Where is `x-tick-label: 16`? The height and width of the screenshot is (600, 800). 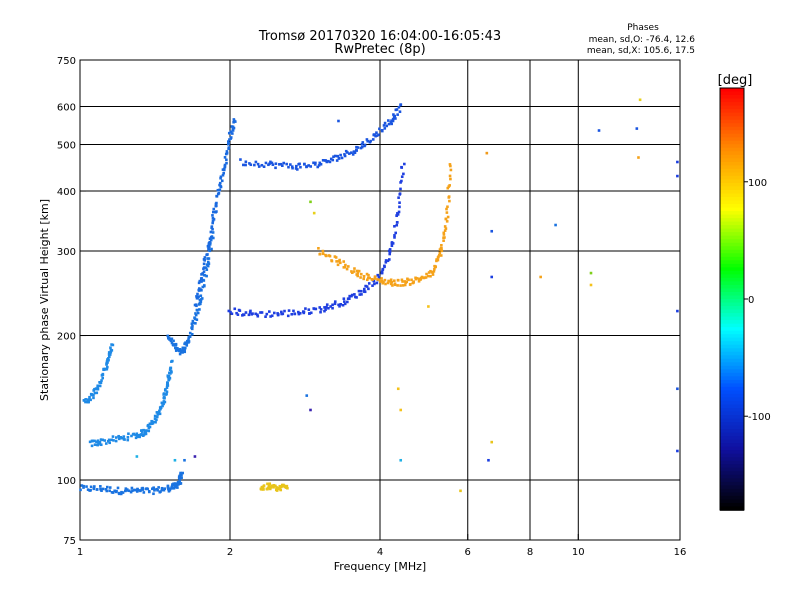 x-tick-label: 16 is located at coordinates (680, 552).